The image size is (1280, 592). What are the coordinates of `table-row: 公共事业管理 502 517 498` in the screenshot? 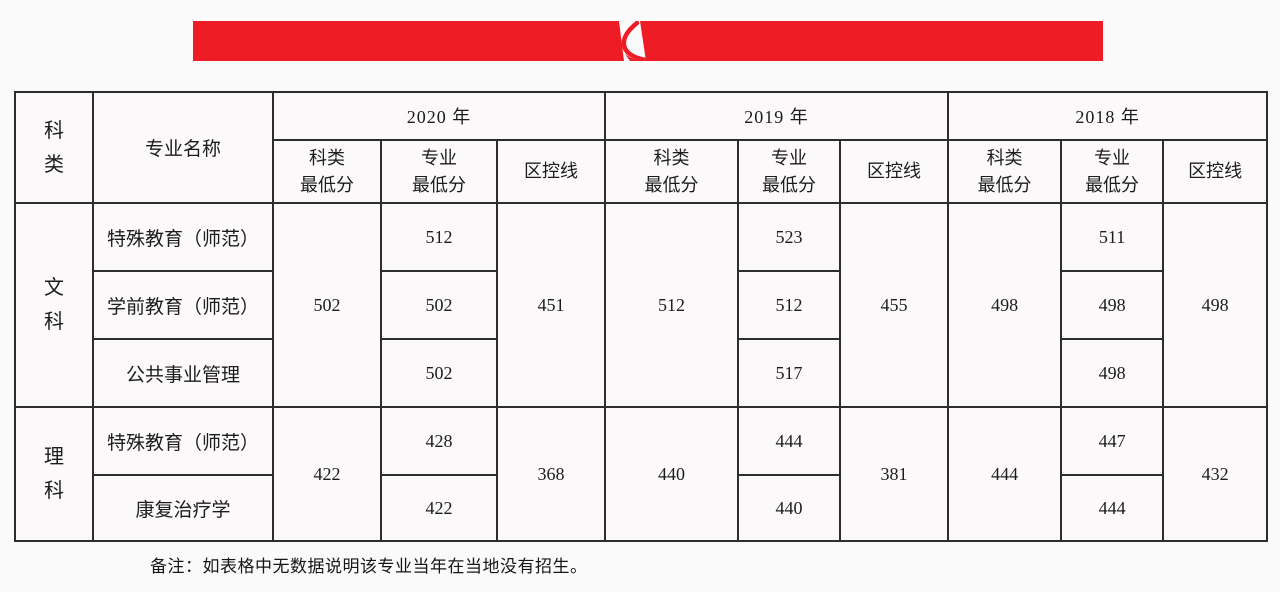 It's located at (641, 373).